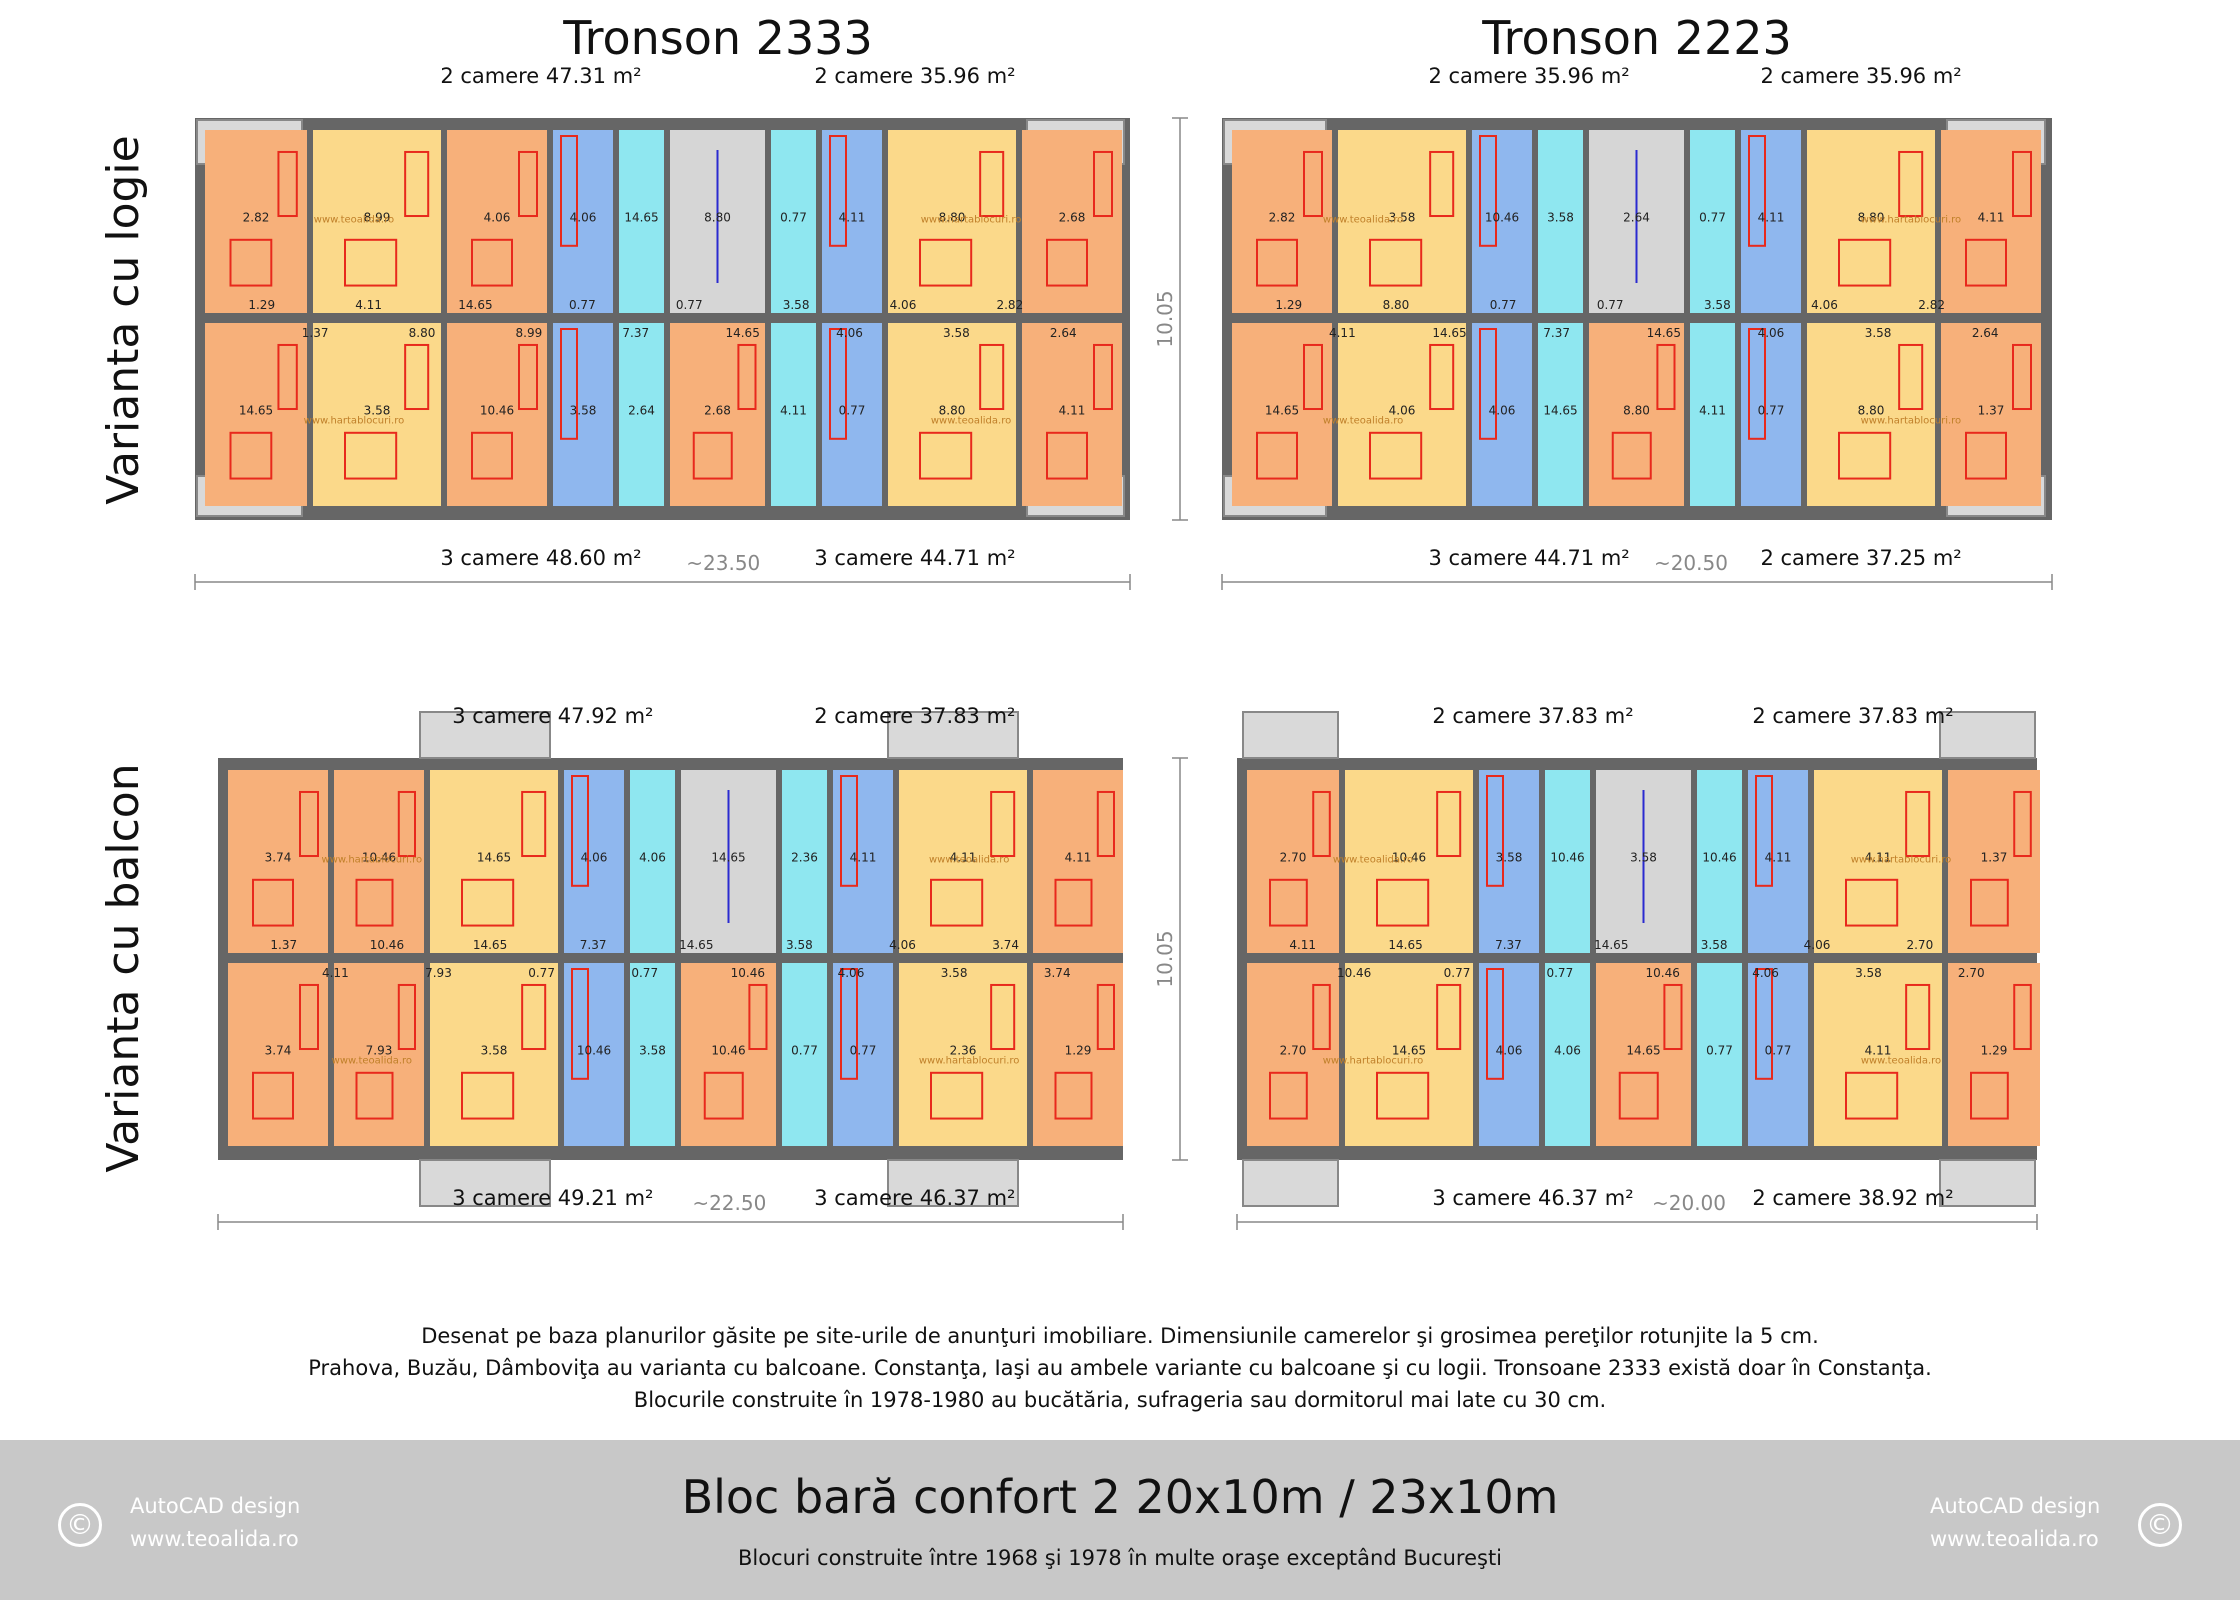 The image size is (2240, 1600). What do you see at coordinates (2015, 1506) in the screenshot?
I see `credit-right-line1: AutoCAD design` at bounding box center [2015, 1506].